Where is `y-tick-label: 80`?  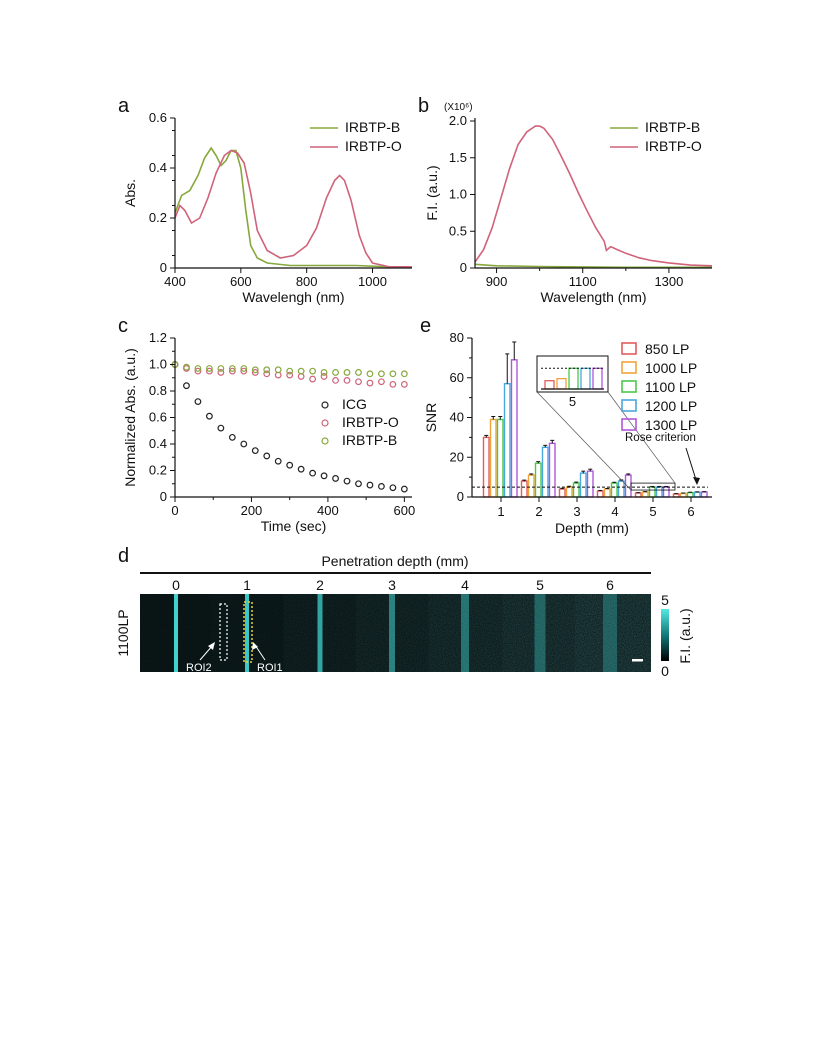 y-tick-label: 80 is located at coordinates (457, 337).